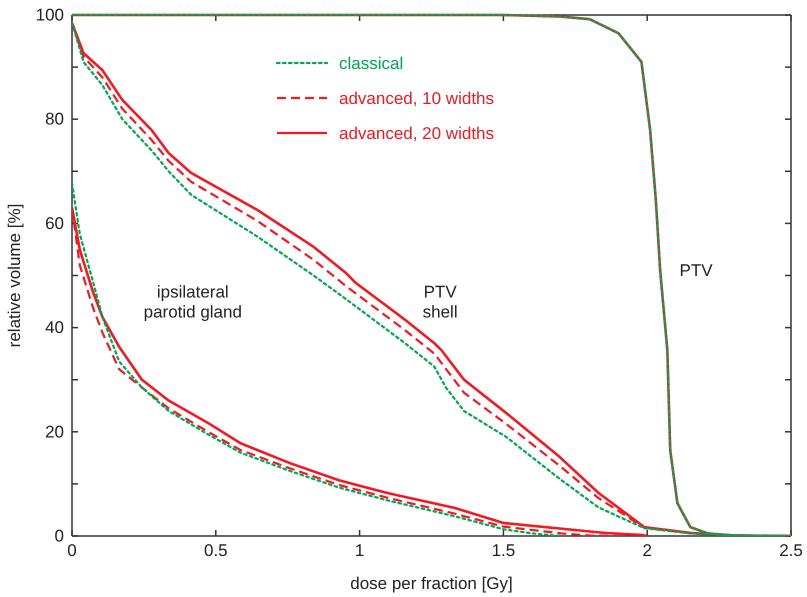 This screenshot has width=807, height=597. Describe the element at coordinates (647, 550) in the screenshot. I see `x-tick-label: 2` at that location.